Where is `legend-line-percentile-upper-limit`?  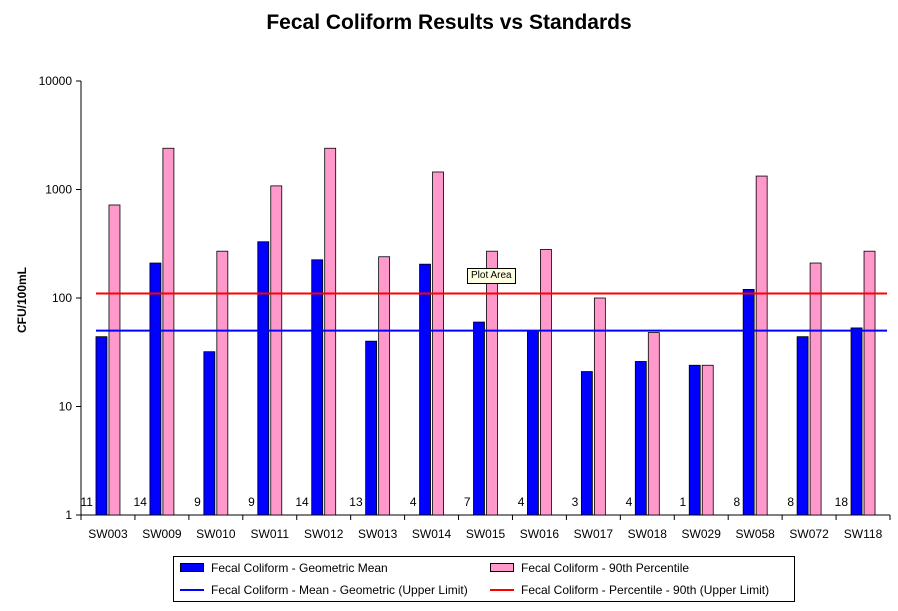
legend-line-percentile-upper-limit is located at coordinates (502, 590).